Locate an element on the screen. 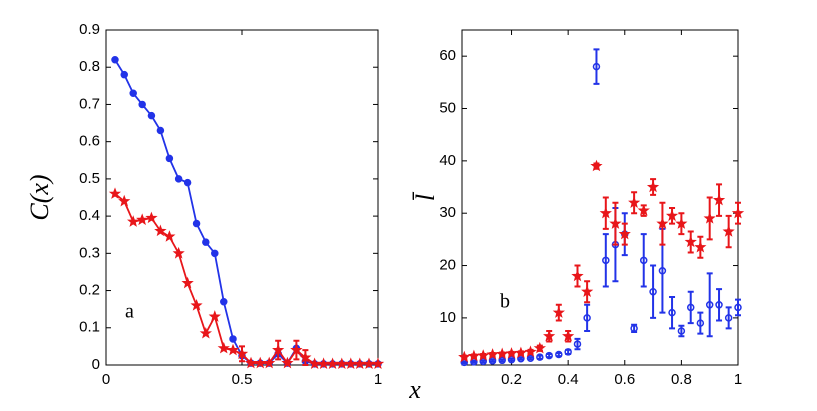 This screenshot has width=817, height=411. x-tick-label: 0.2 is located at coordinates (511, 379).